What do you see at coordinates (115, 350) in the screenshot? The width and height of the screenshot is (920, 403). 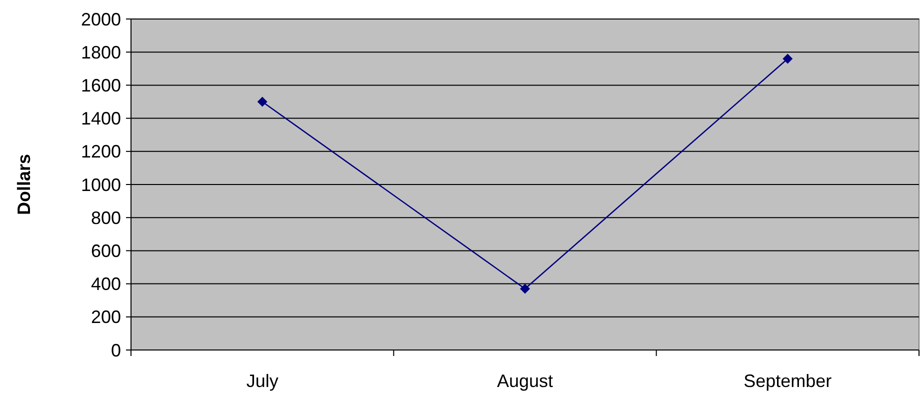 I see `y-tick-label: 0` at bounding box center [115, 350].